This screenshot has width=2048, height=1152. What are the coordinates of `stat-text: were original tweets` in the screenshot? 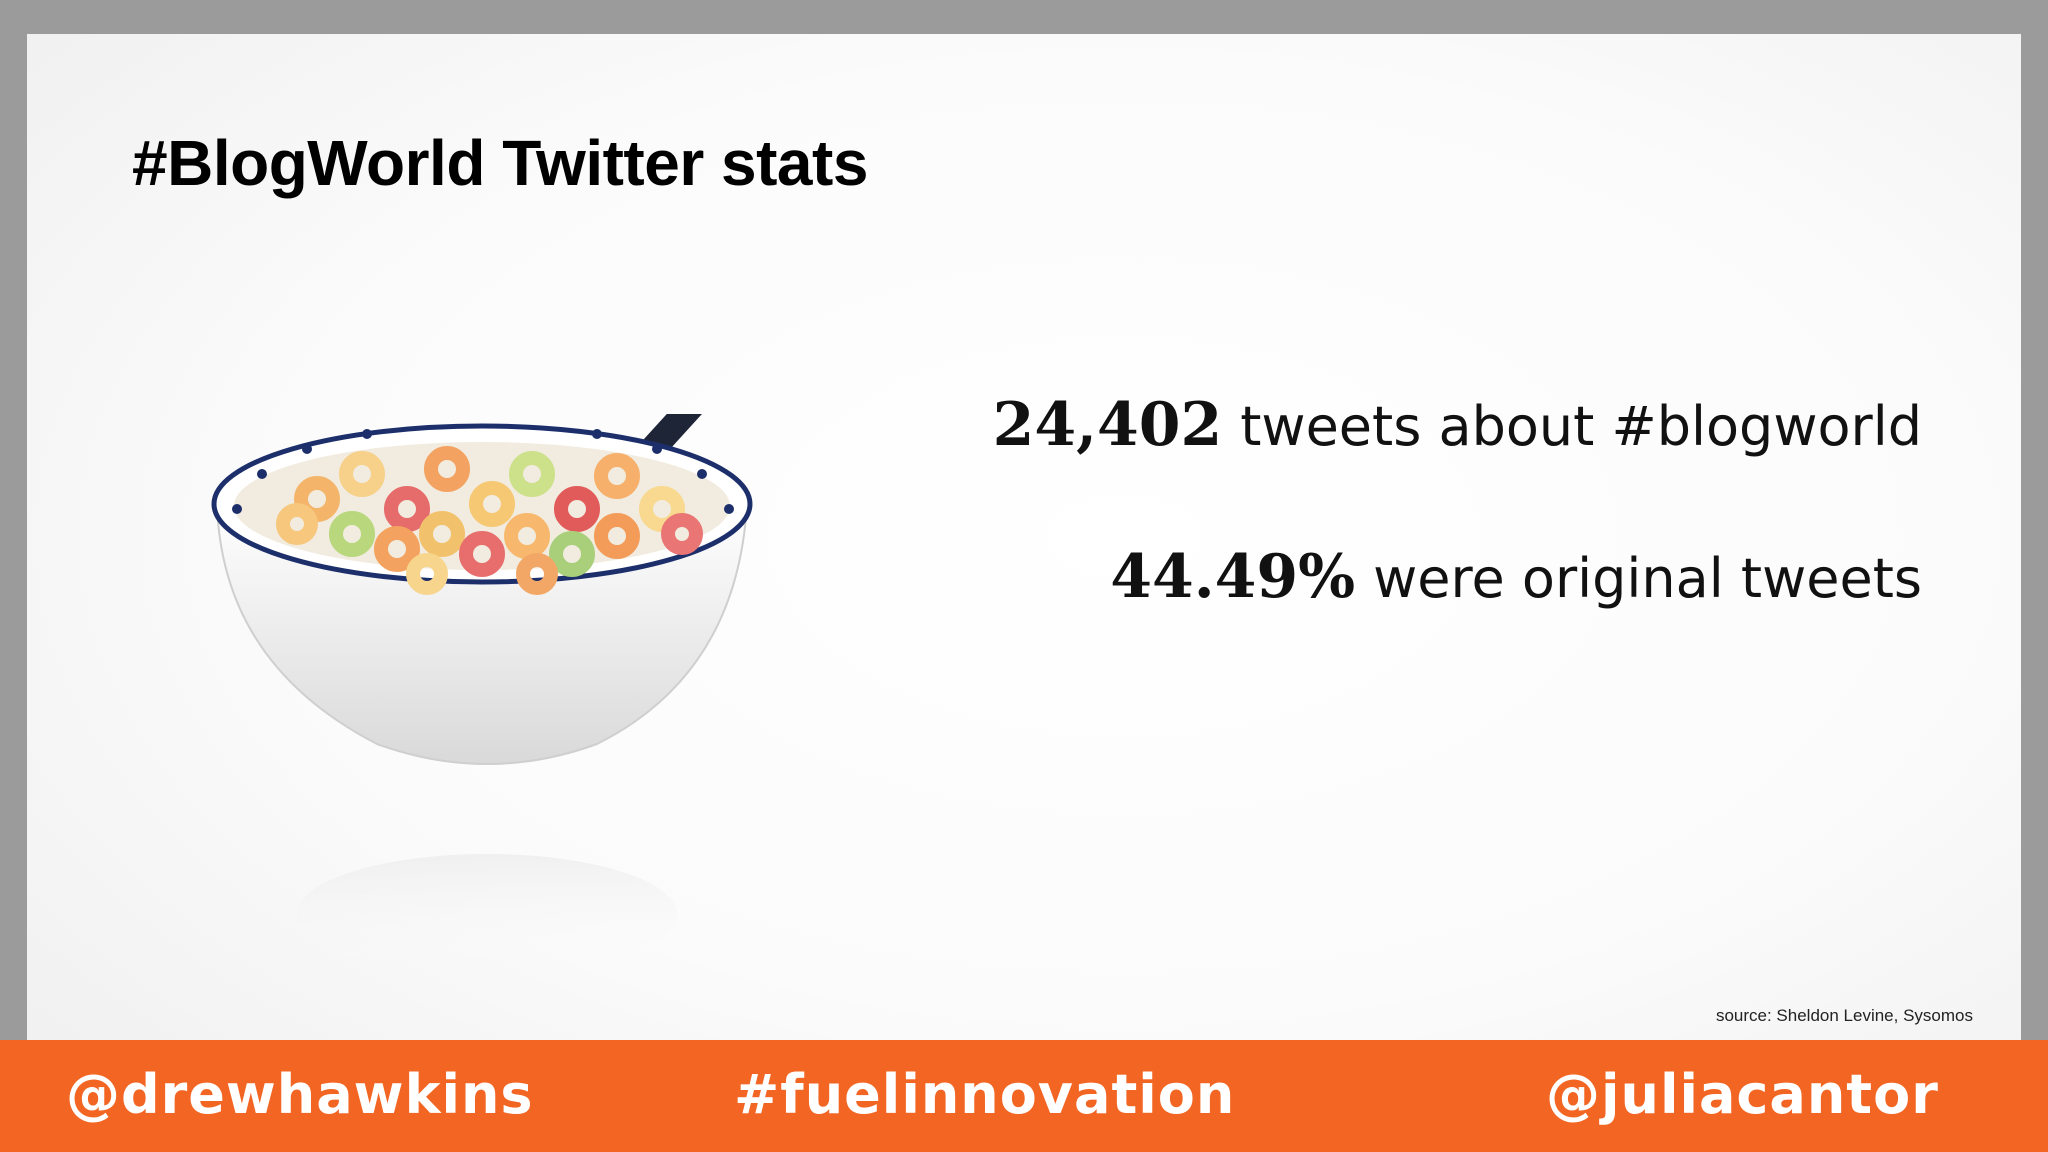 It's located at (1647, 578).